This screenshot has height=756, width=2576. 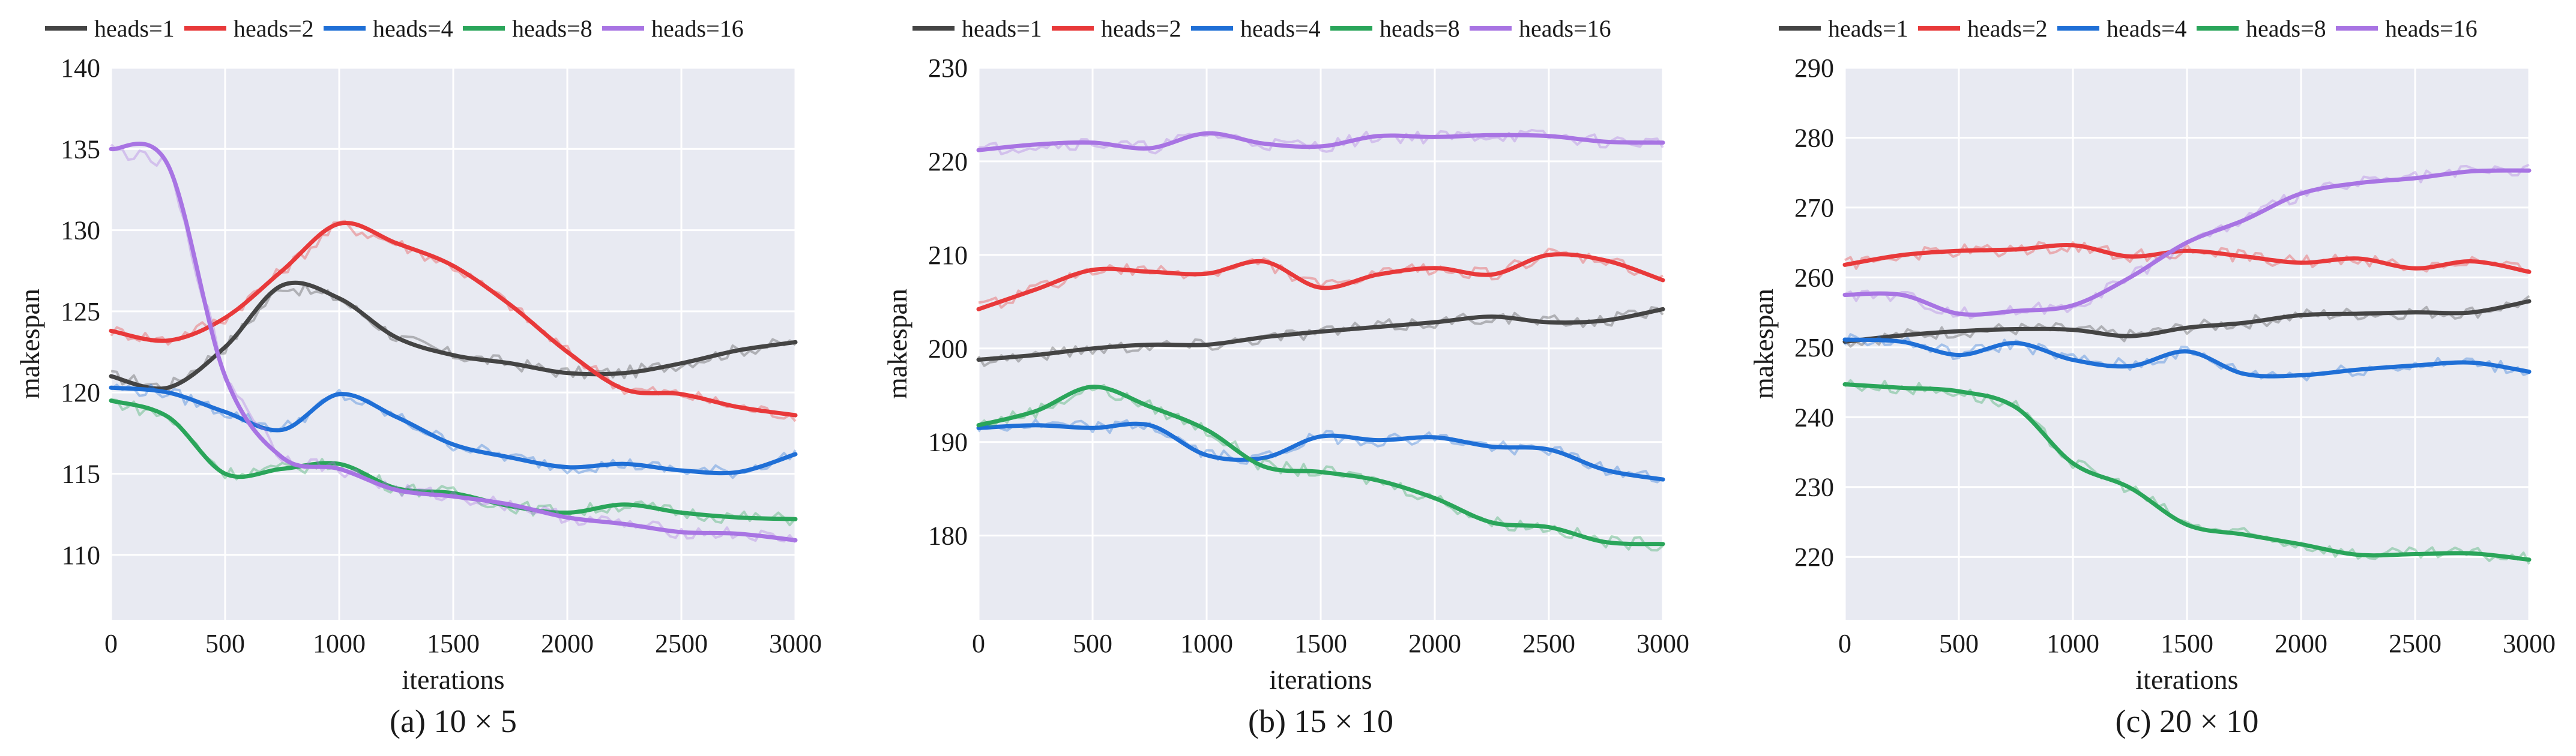 What do you see at coordinates (1814, 487) in the screenshot?
I see `y-tick-label-c-1: 230` at bounding box center [1814, 487].